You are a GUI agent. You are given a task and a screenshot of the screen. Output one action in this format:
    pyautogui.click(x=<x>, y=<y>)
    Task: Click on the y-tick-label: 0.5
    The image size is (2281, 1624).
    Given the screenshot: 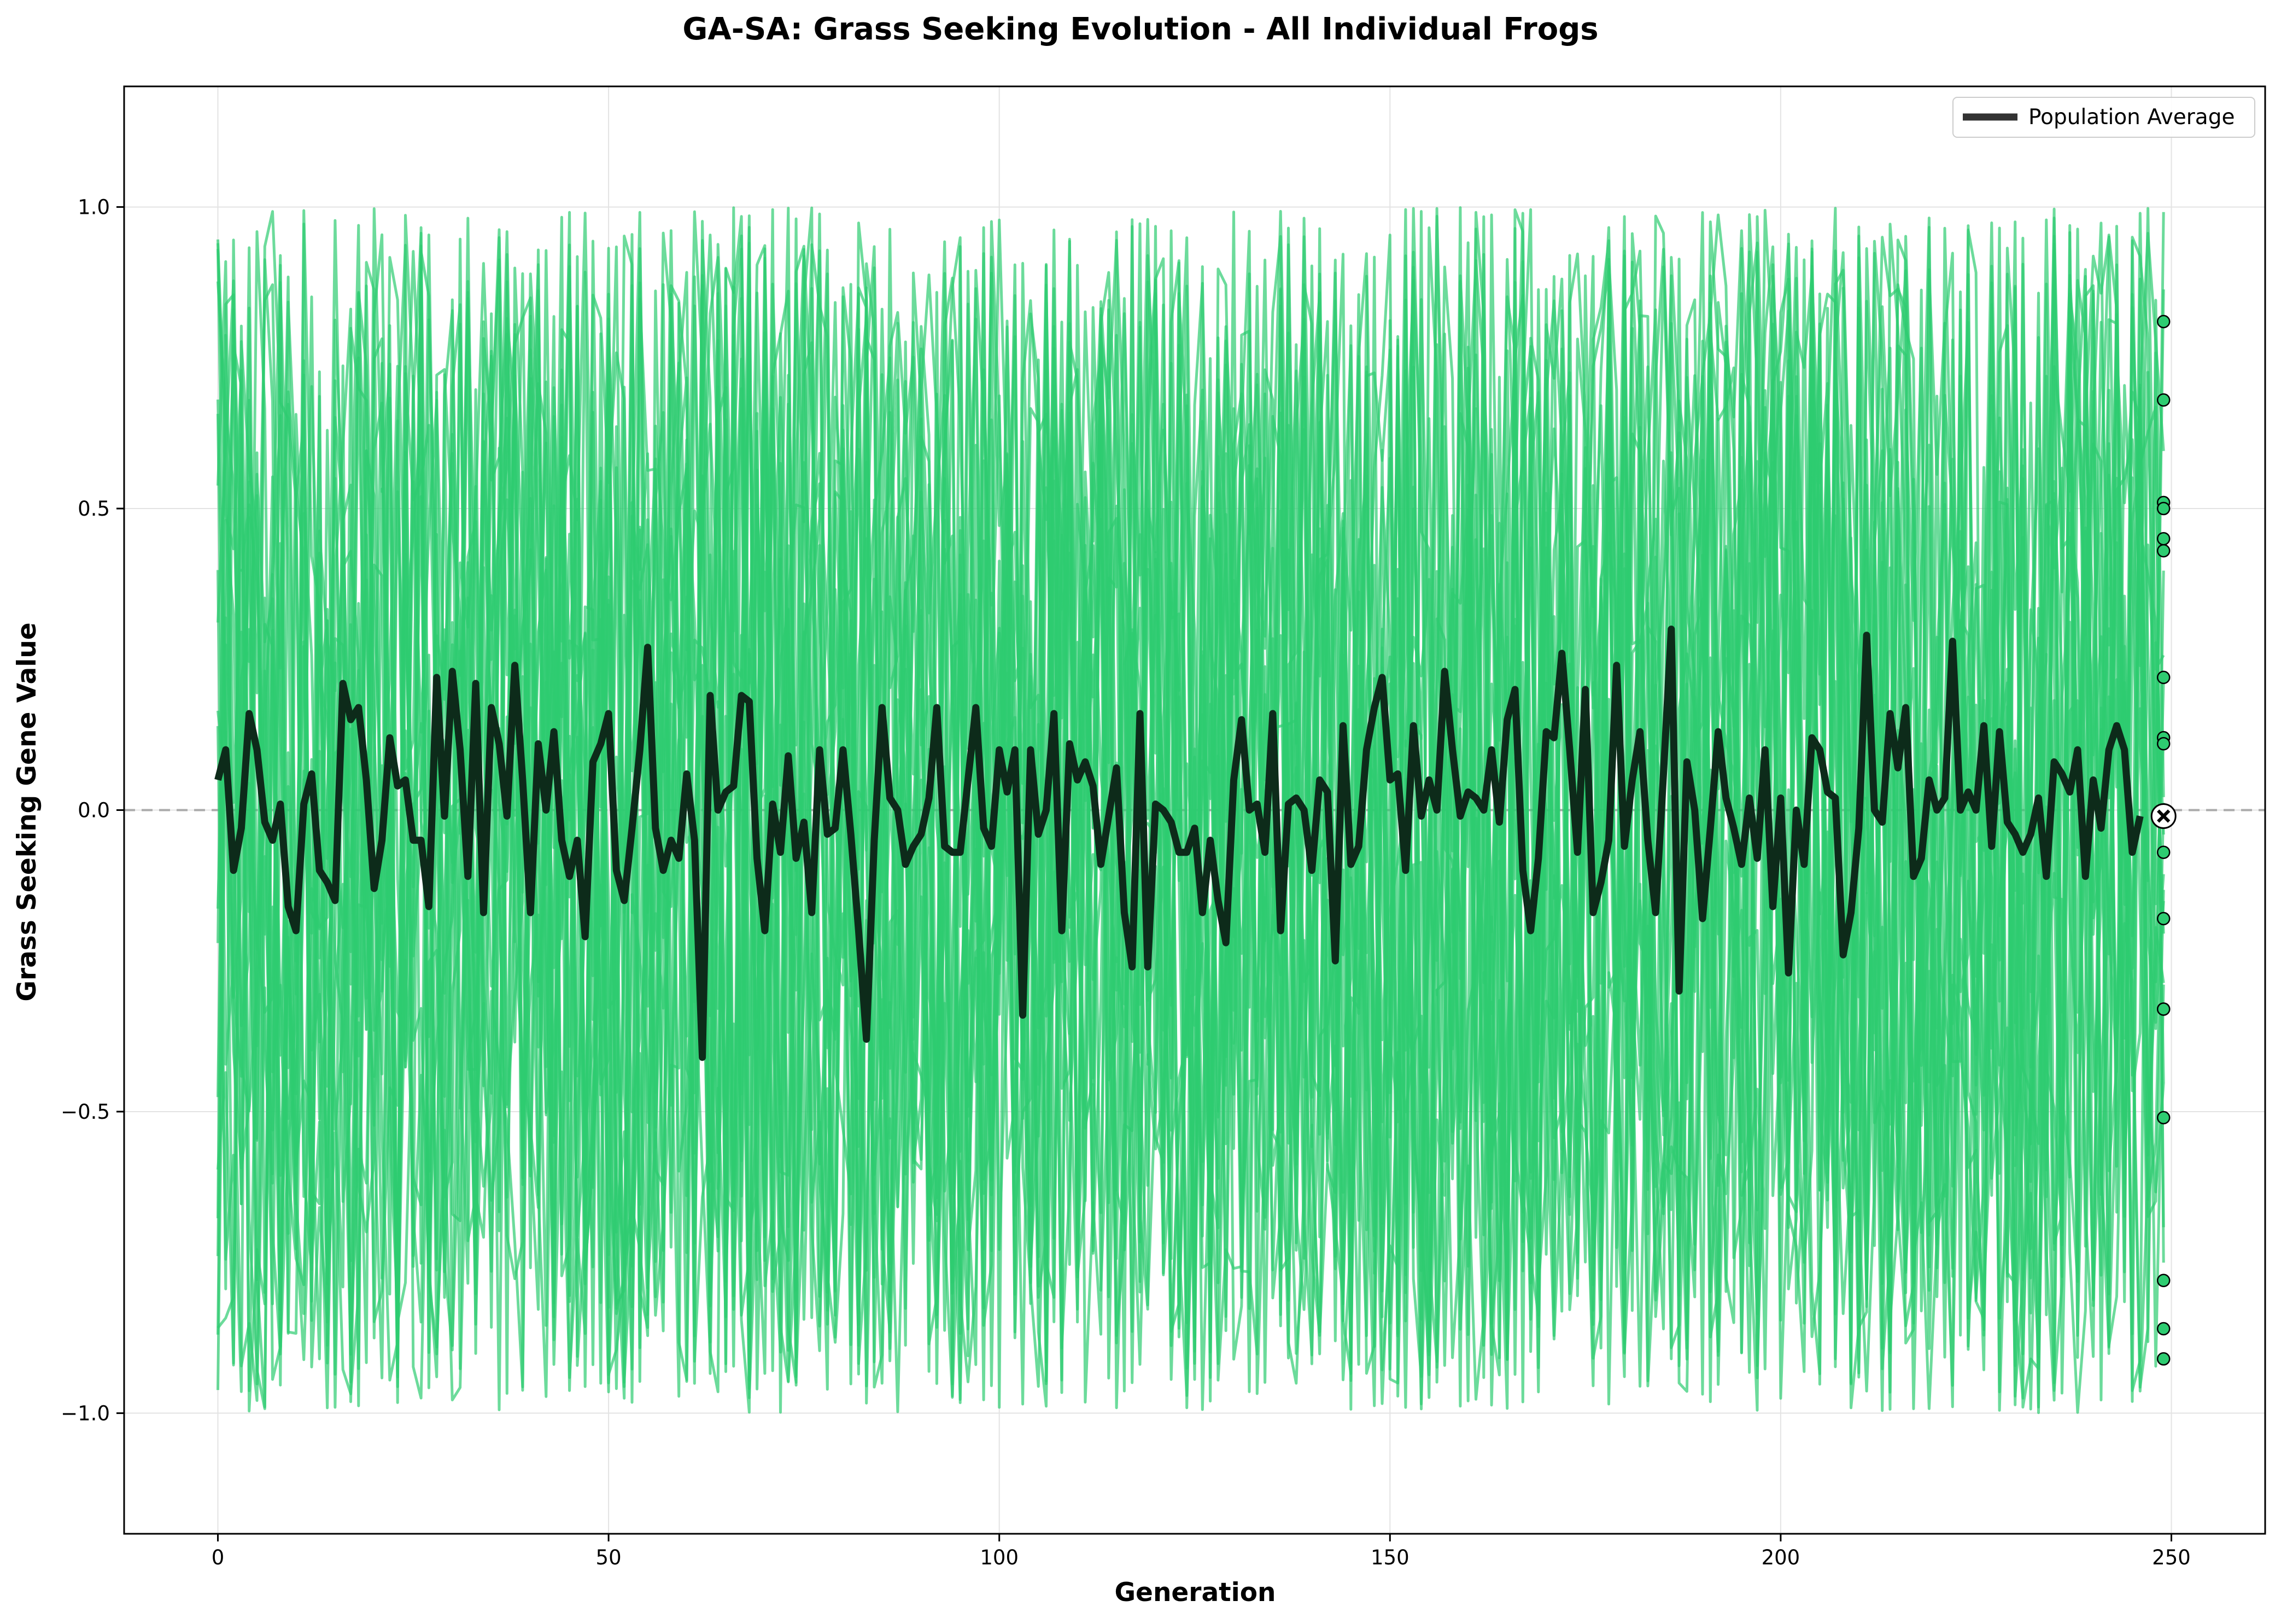 What is the action you would take?
    pyautogui.click(x=94, y=509)
    